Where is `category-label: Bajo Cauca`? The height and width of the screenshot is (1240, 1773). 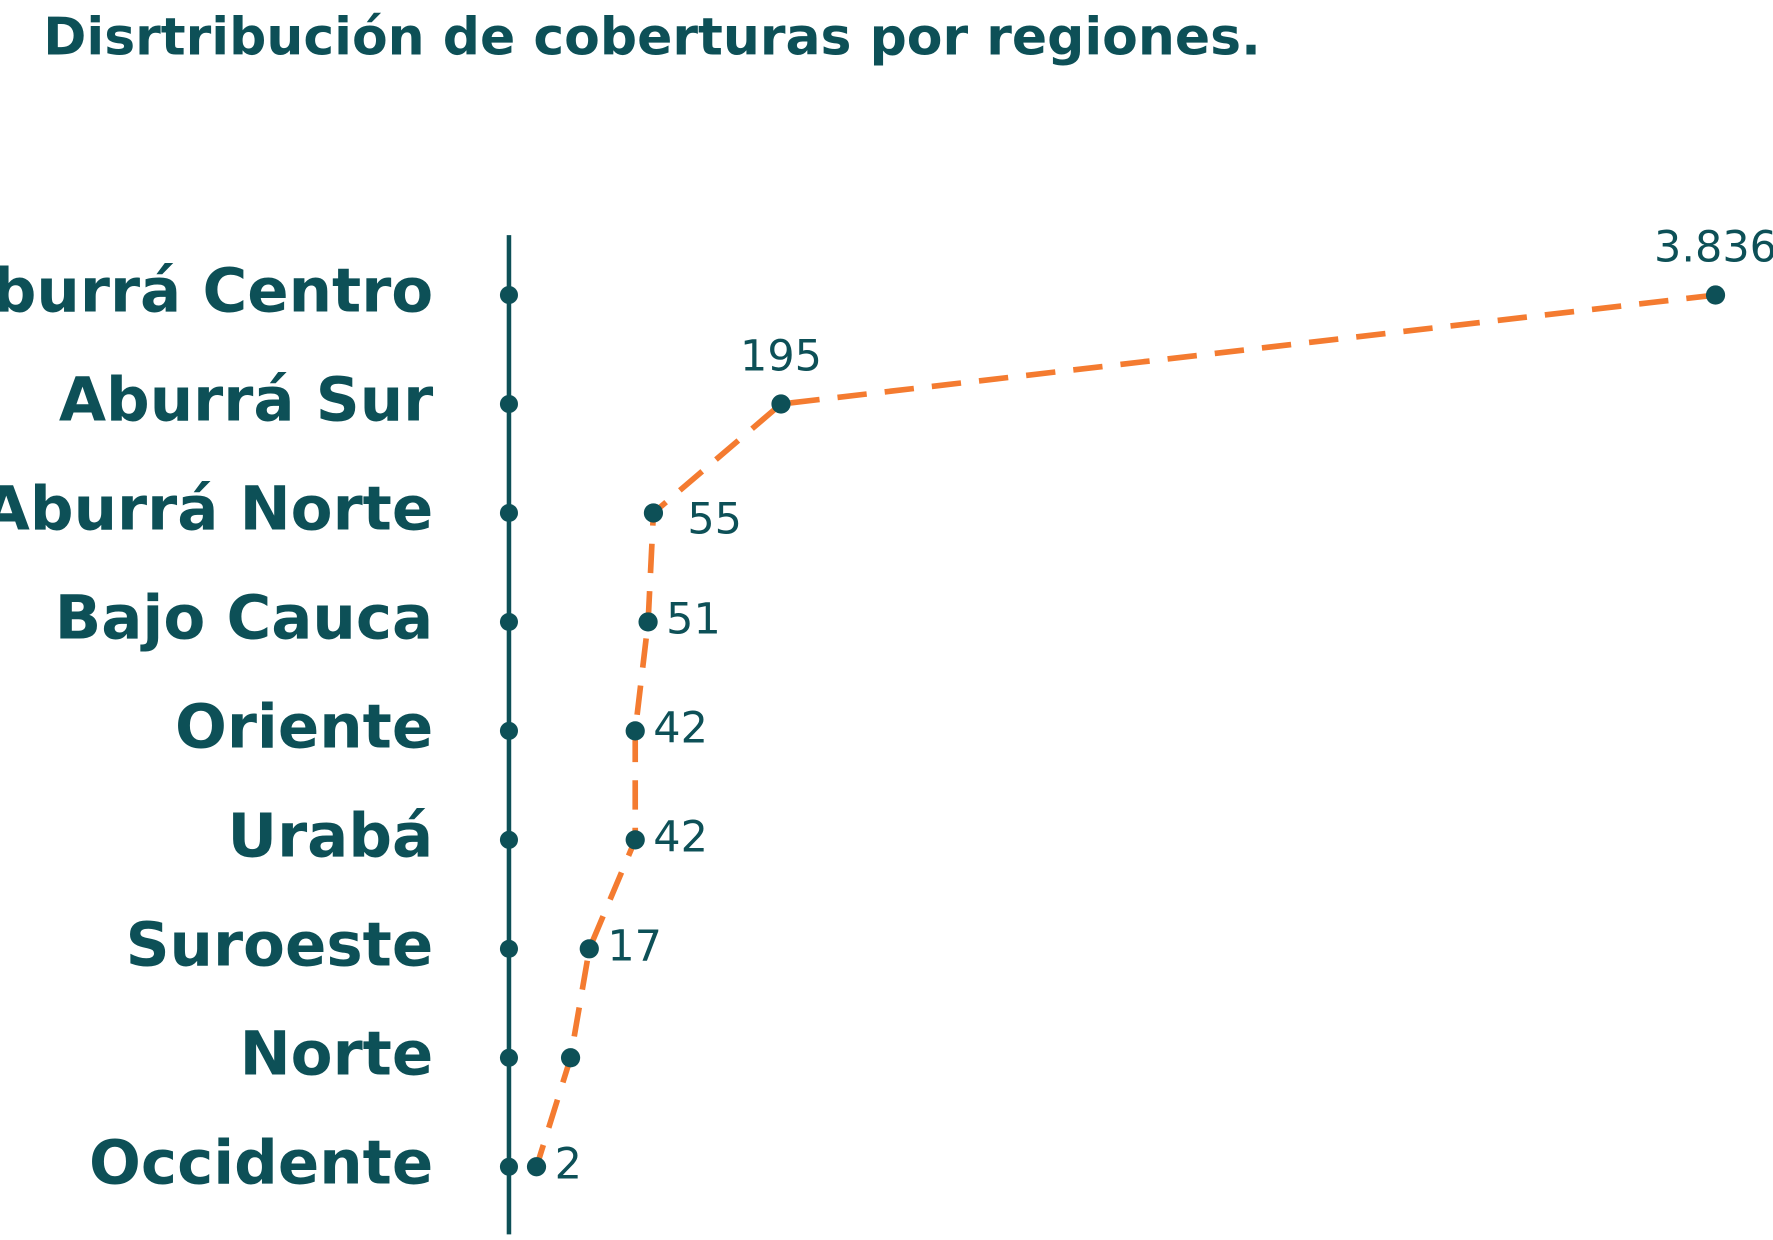 category-label: Bajo Cauca is located at coordinates (244, 618).